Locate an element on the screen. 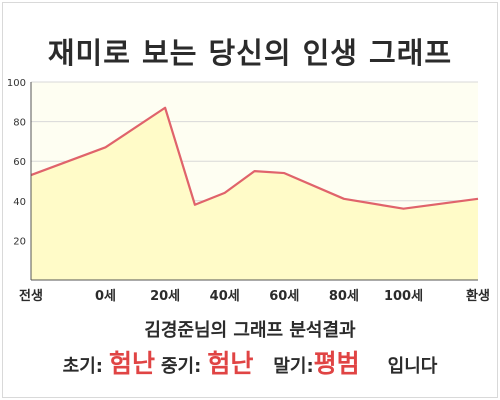 The image size is (500, 400). late-label: 말기: is located at coordinates (293, 366).